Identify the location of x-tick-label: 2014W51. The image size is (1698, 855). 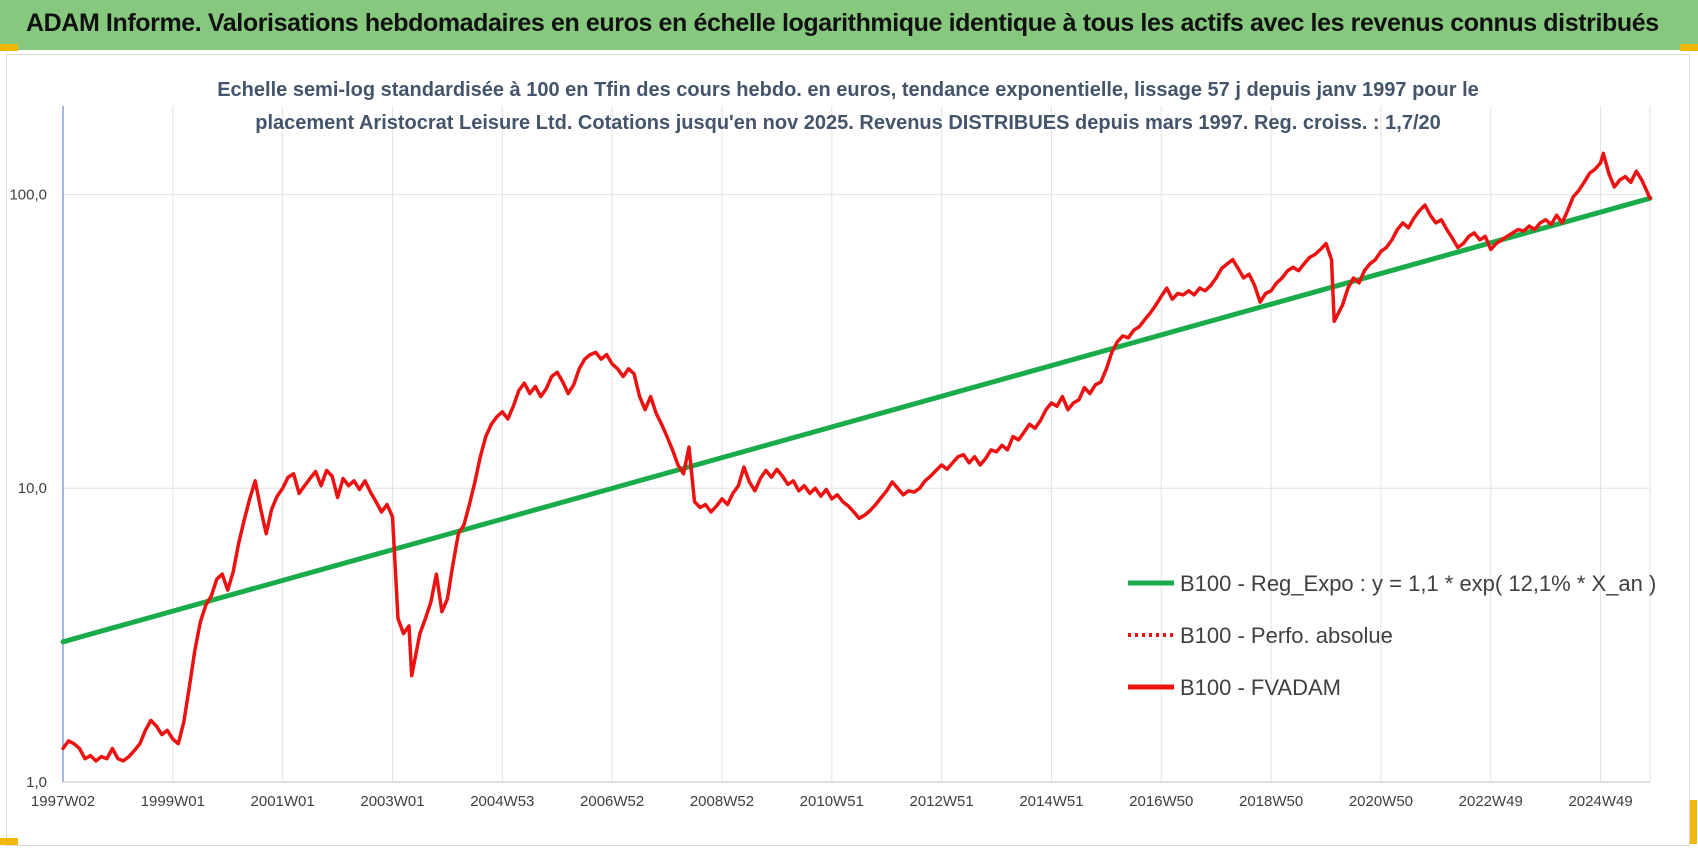
(1051, 801).